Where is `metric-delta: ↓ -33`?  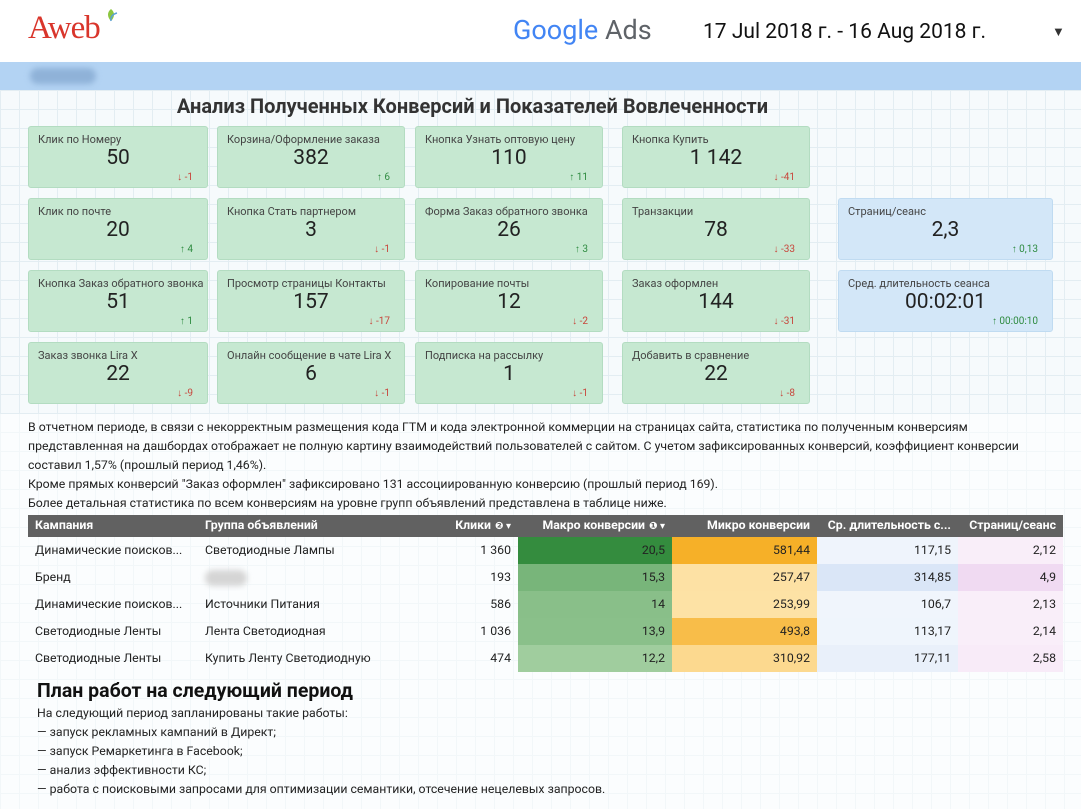 metric-delta: ↓ -33 is located at coordinates (785, 249).